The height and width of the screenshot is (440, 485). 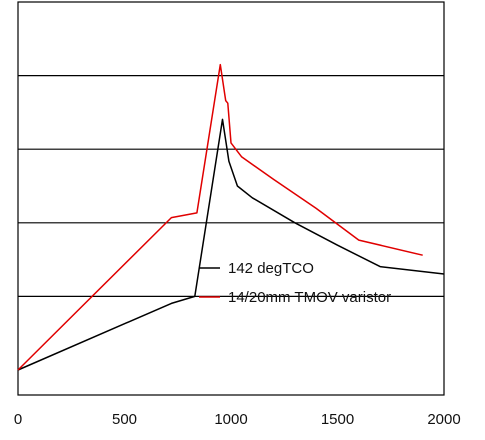 I want to click on x-tick-label-1000: 1000, so click(x=230, y=419).